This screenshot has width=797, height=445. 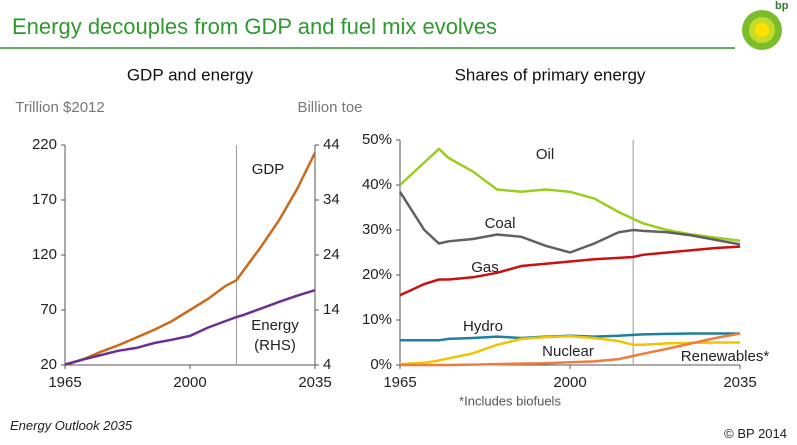 What do you see at coordinates (483, 326) in the screenshot?
I see `series-label: Hydro` at bounding box center [483, 326].